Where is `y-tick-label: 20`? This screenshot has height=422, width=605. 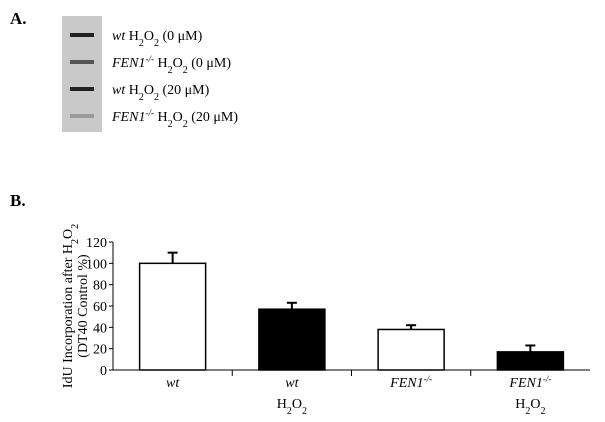 y-tick-label: 20 is located at coordinates (100, 350).